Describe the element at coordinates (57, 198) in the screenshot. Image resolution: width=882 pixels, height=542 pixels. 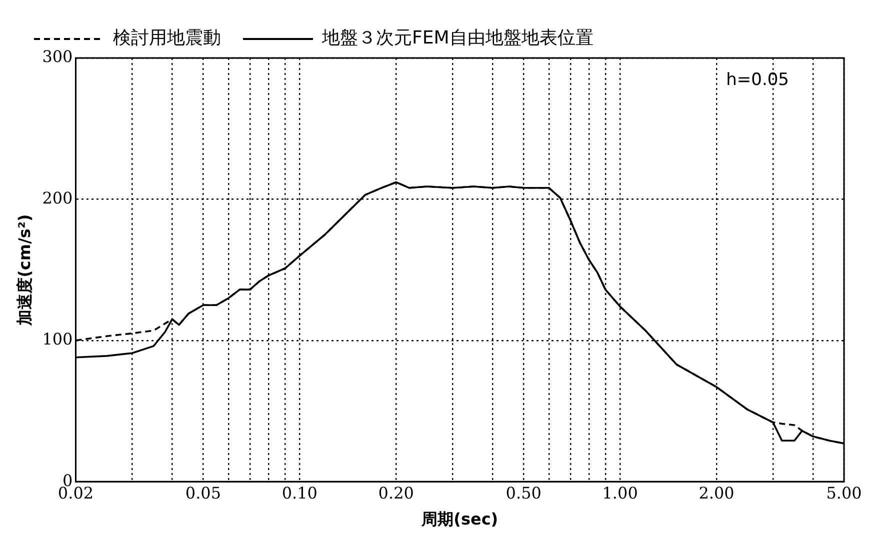
I see `y-tick-label: 200` at that location.